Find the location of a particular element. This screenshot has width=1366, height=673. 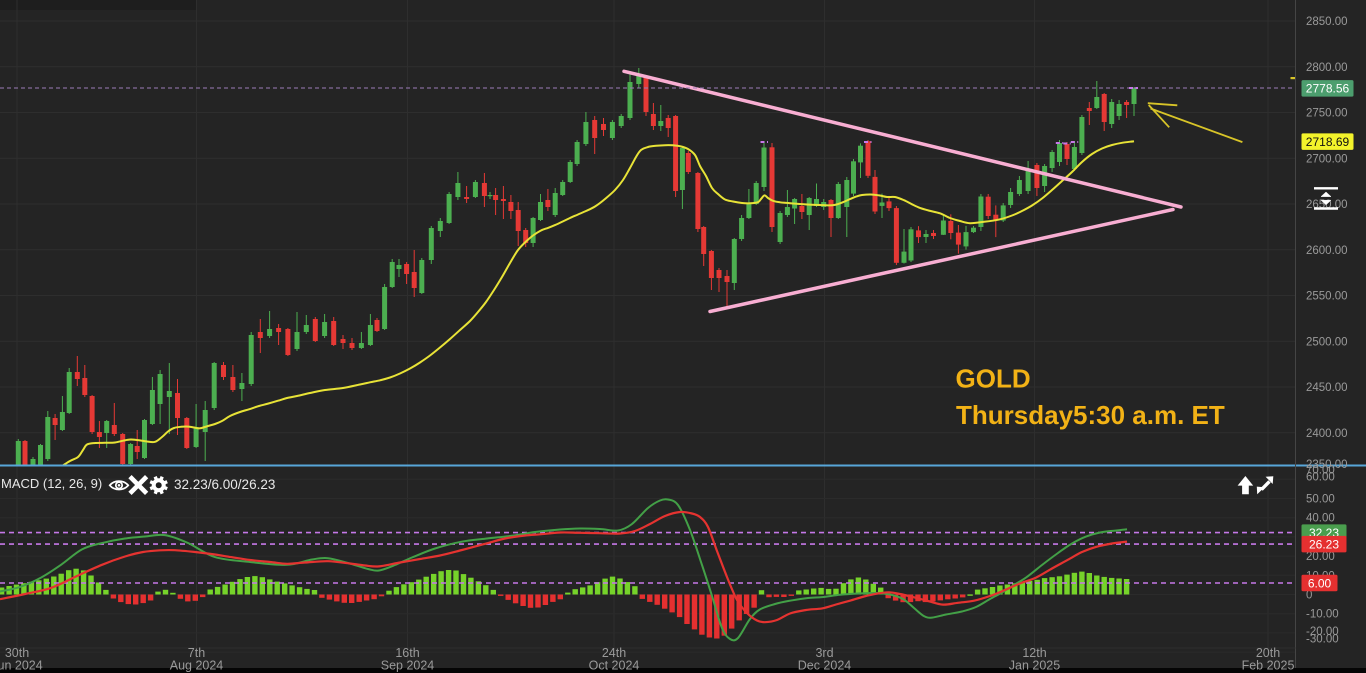

svg-text: 26.23 is located at coordinates (1324, 544).